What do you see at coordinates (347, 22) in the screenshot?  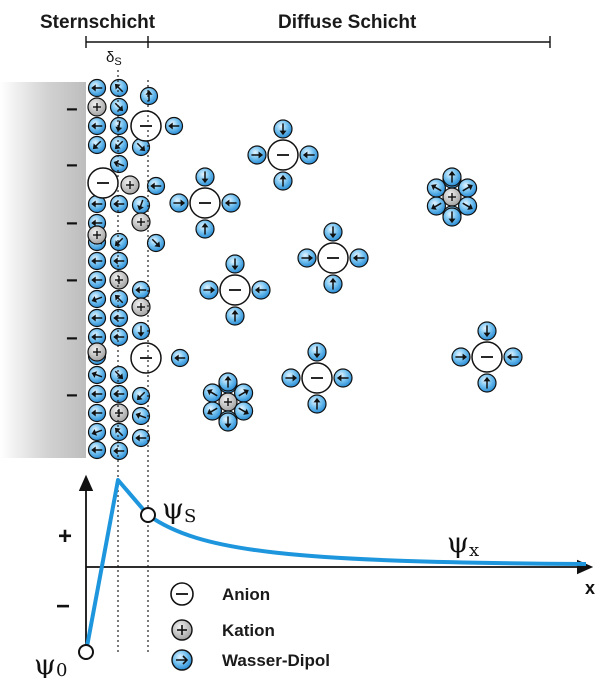 I see `diffuse-layer-title: Diffuse Schicht` at bounding box center [347, 22].